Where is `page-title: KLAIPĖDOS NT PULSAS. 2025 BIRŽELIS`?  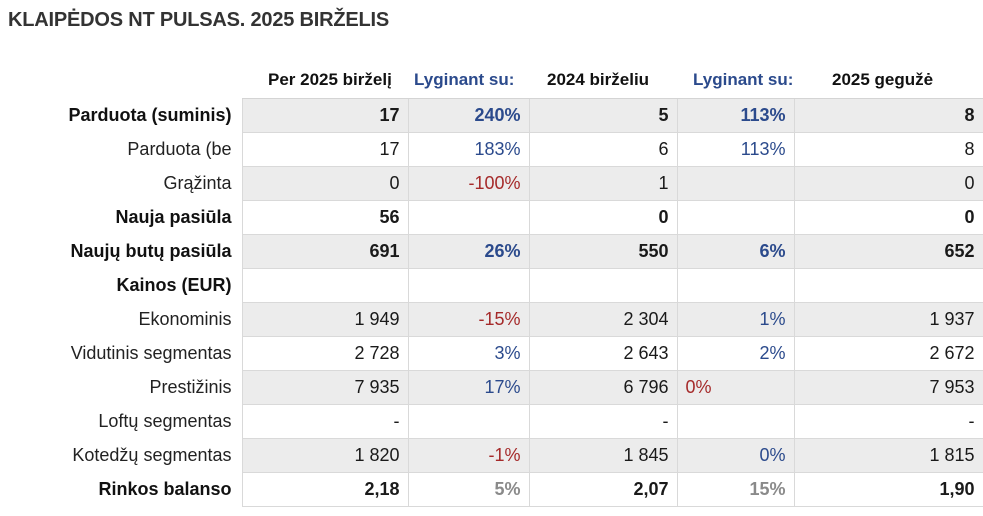
page-title: KLAIPĖDOS NT PULSAS. 2025 BIRŽELIS is located at coordinates (199, 20).